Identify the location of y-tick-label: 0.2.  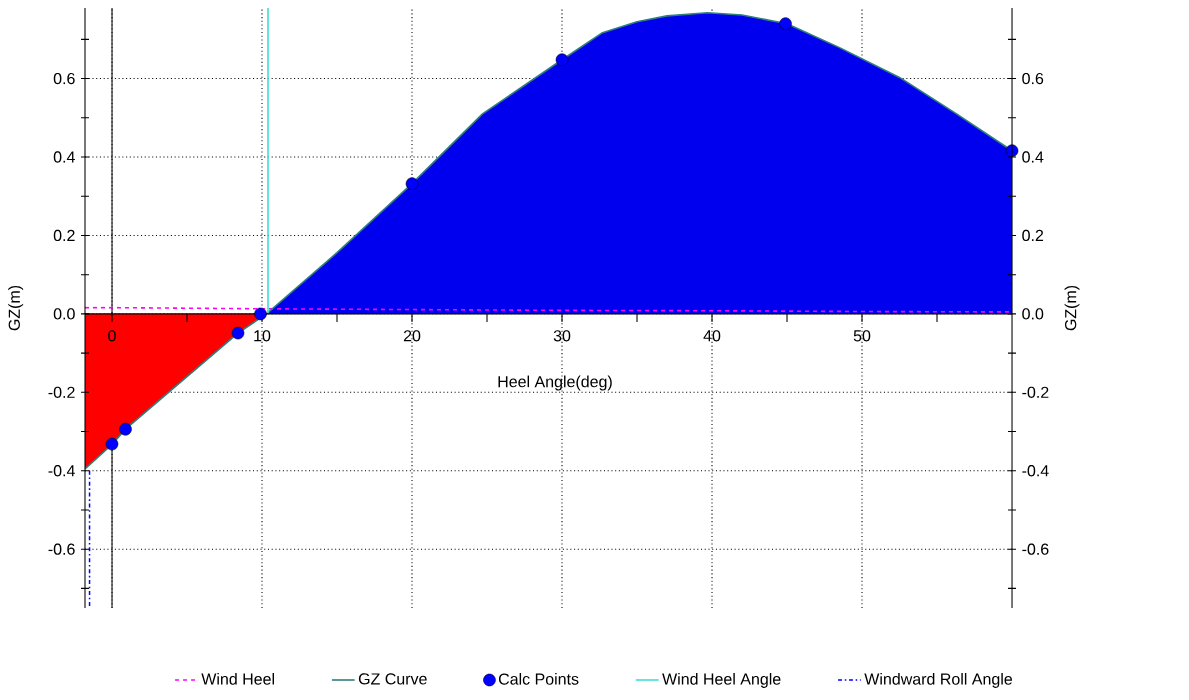
(64, 235).